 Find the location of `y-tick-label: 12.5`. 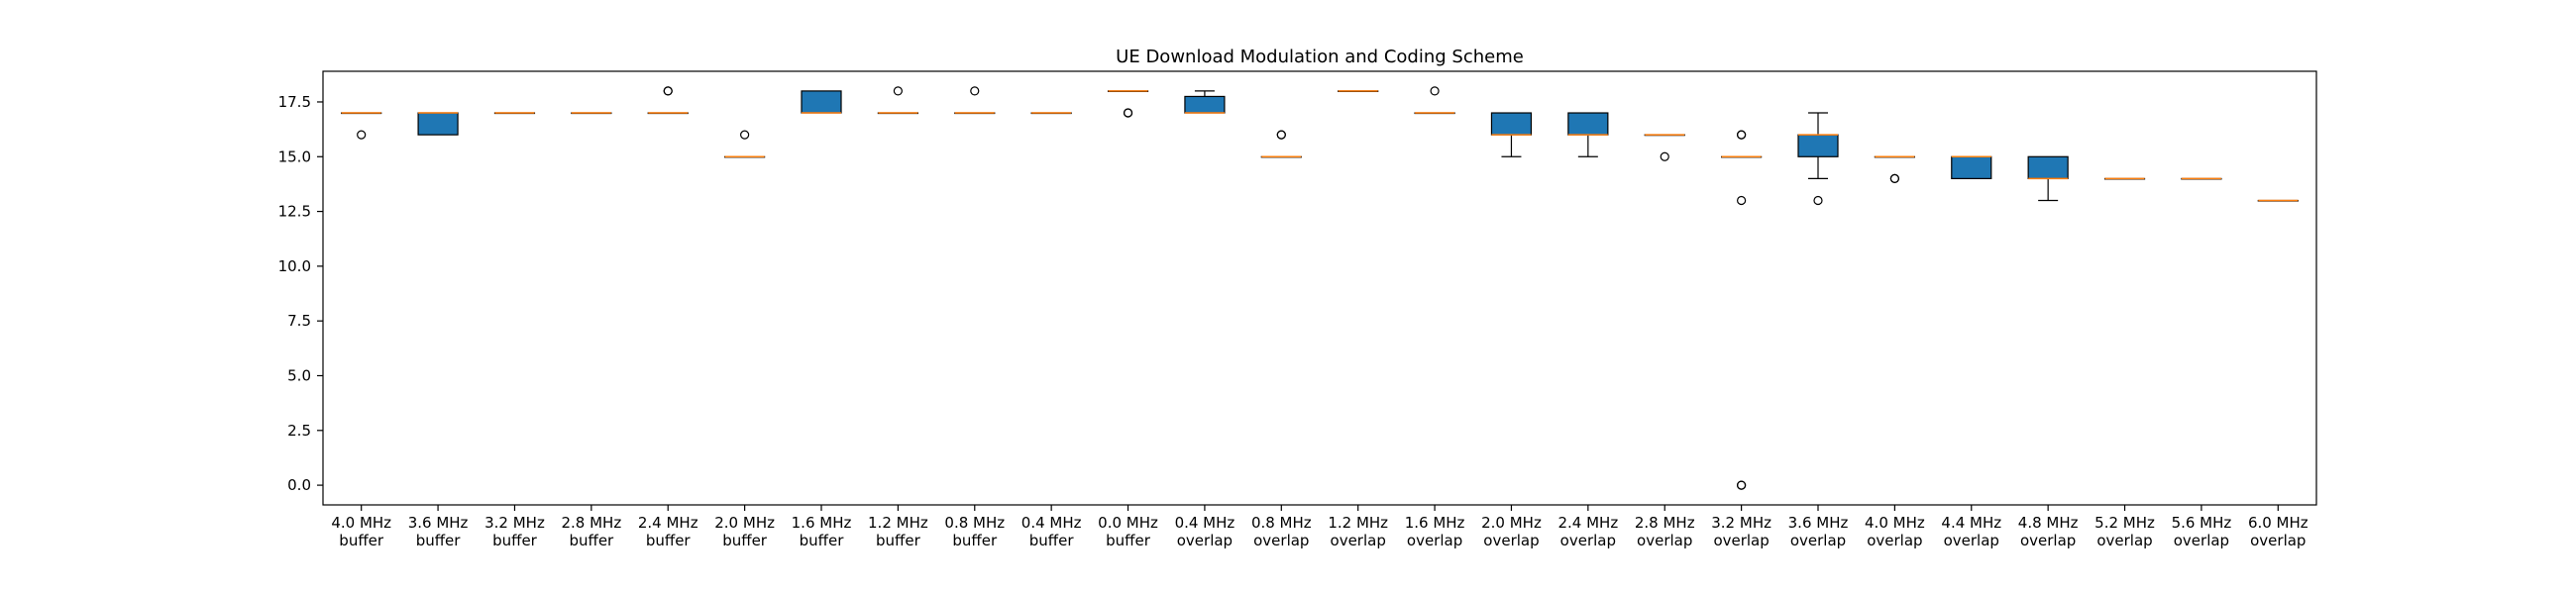

y-tick-label: 12.5 is located at coordinates (295, 212).